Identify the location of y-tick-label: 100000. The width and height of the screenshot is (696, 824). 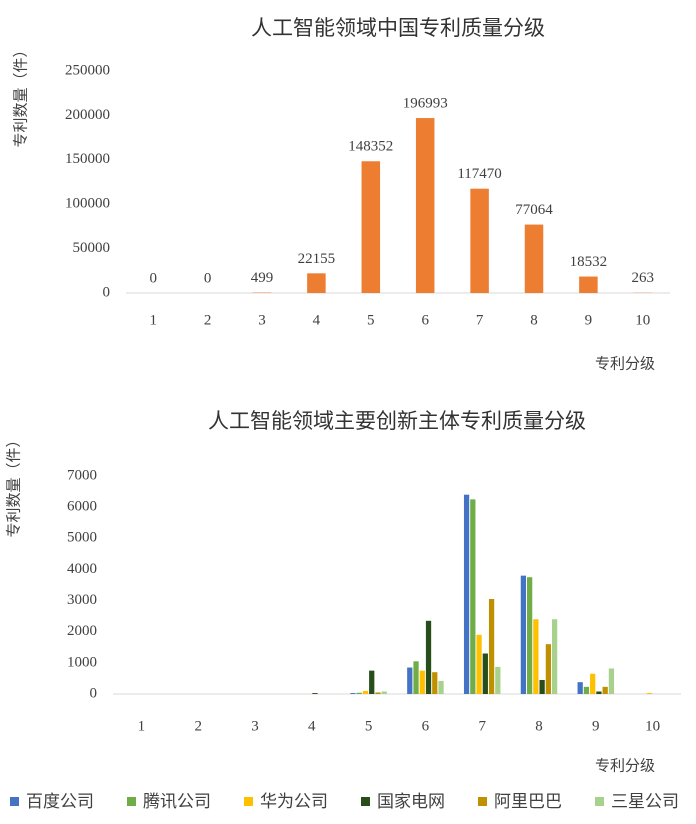
(87, 204).